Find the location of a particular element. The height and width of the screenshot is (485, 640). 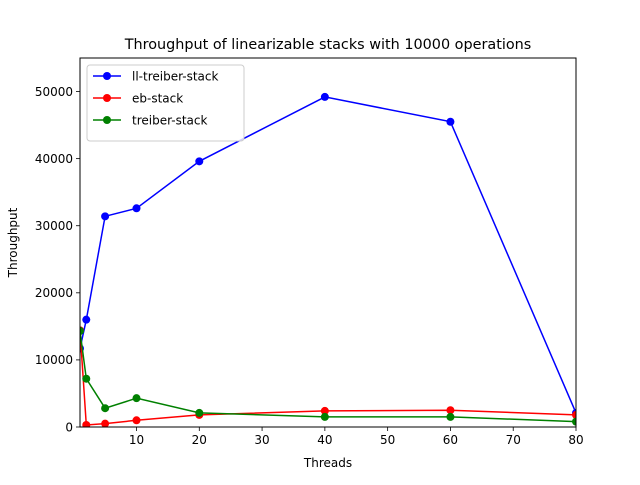

x-axis-label: Threads is located at coordinates (327, 463).